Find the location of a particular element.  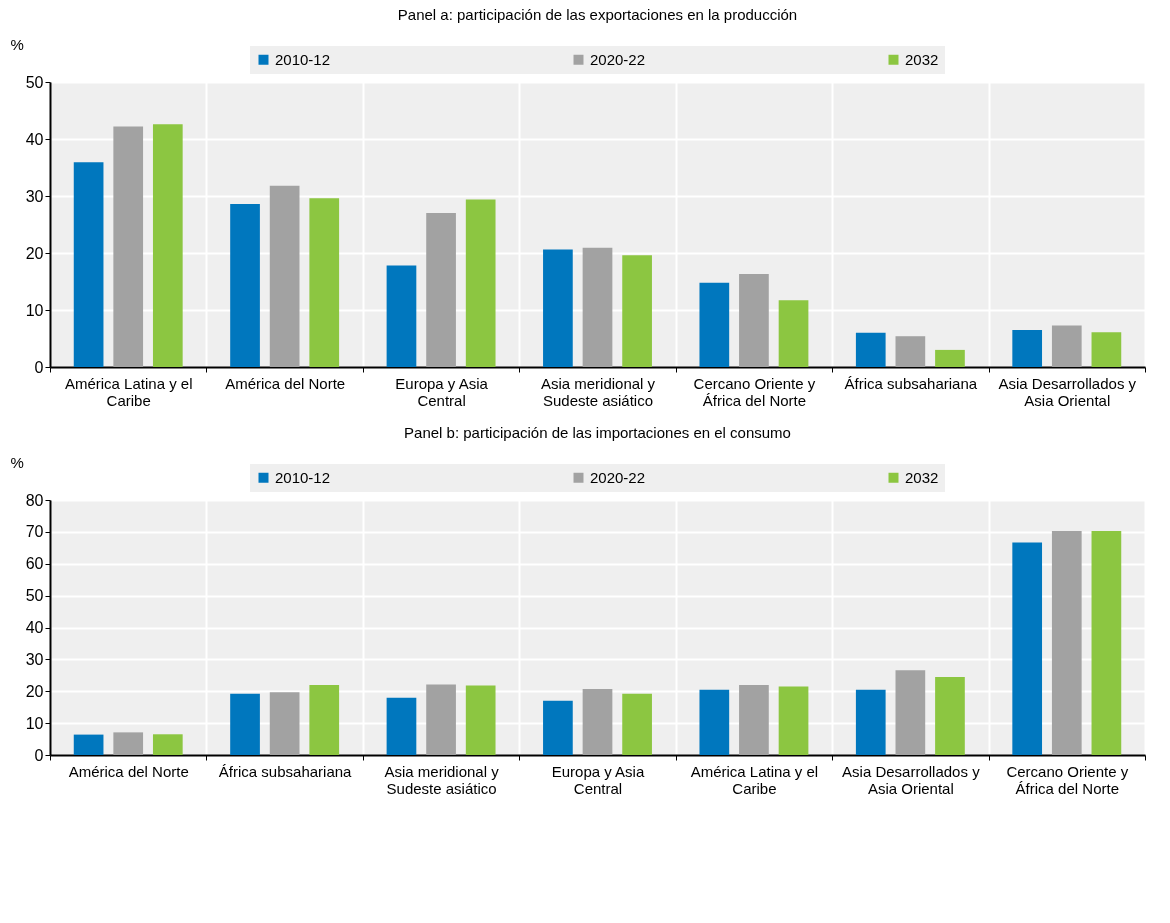

y-tick-label: 80 is located at coordinates (34, 500).